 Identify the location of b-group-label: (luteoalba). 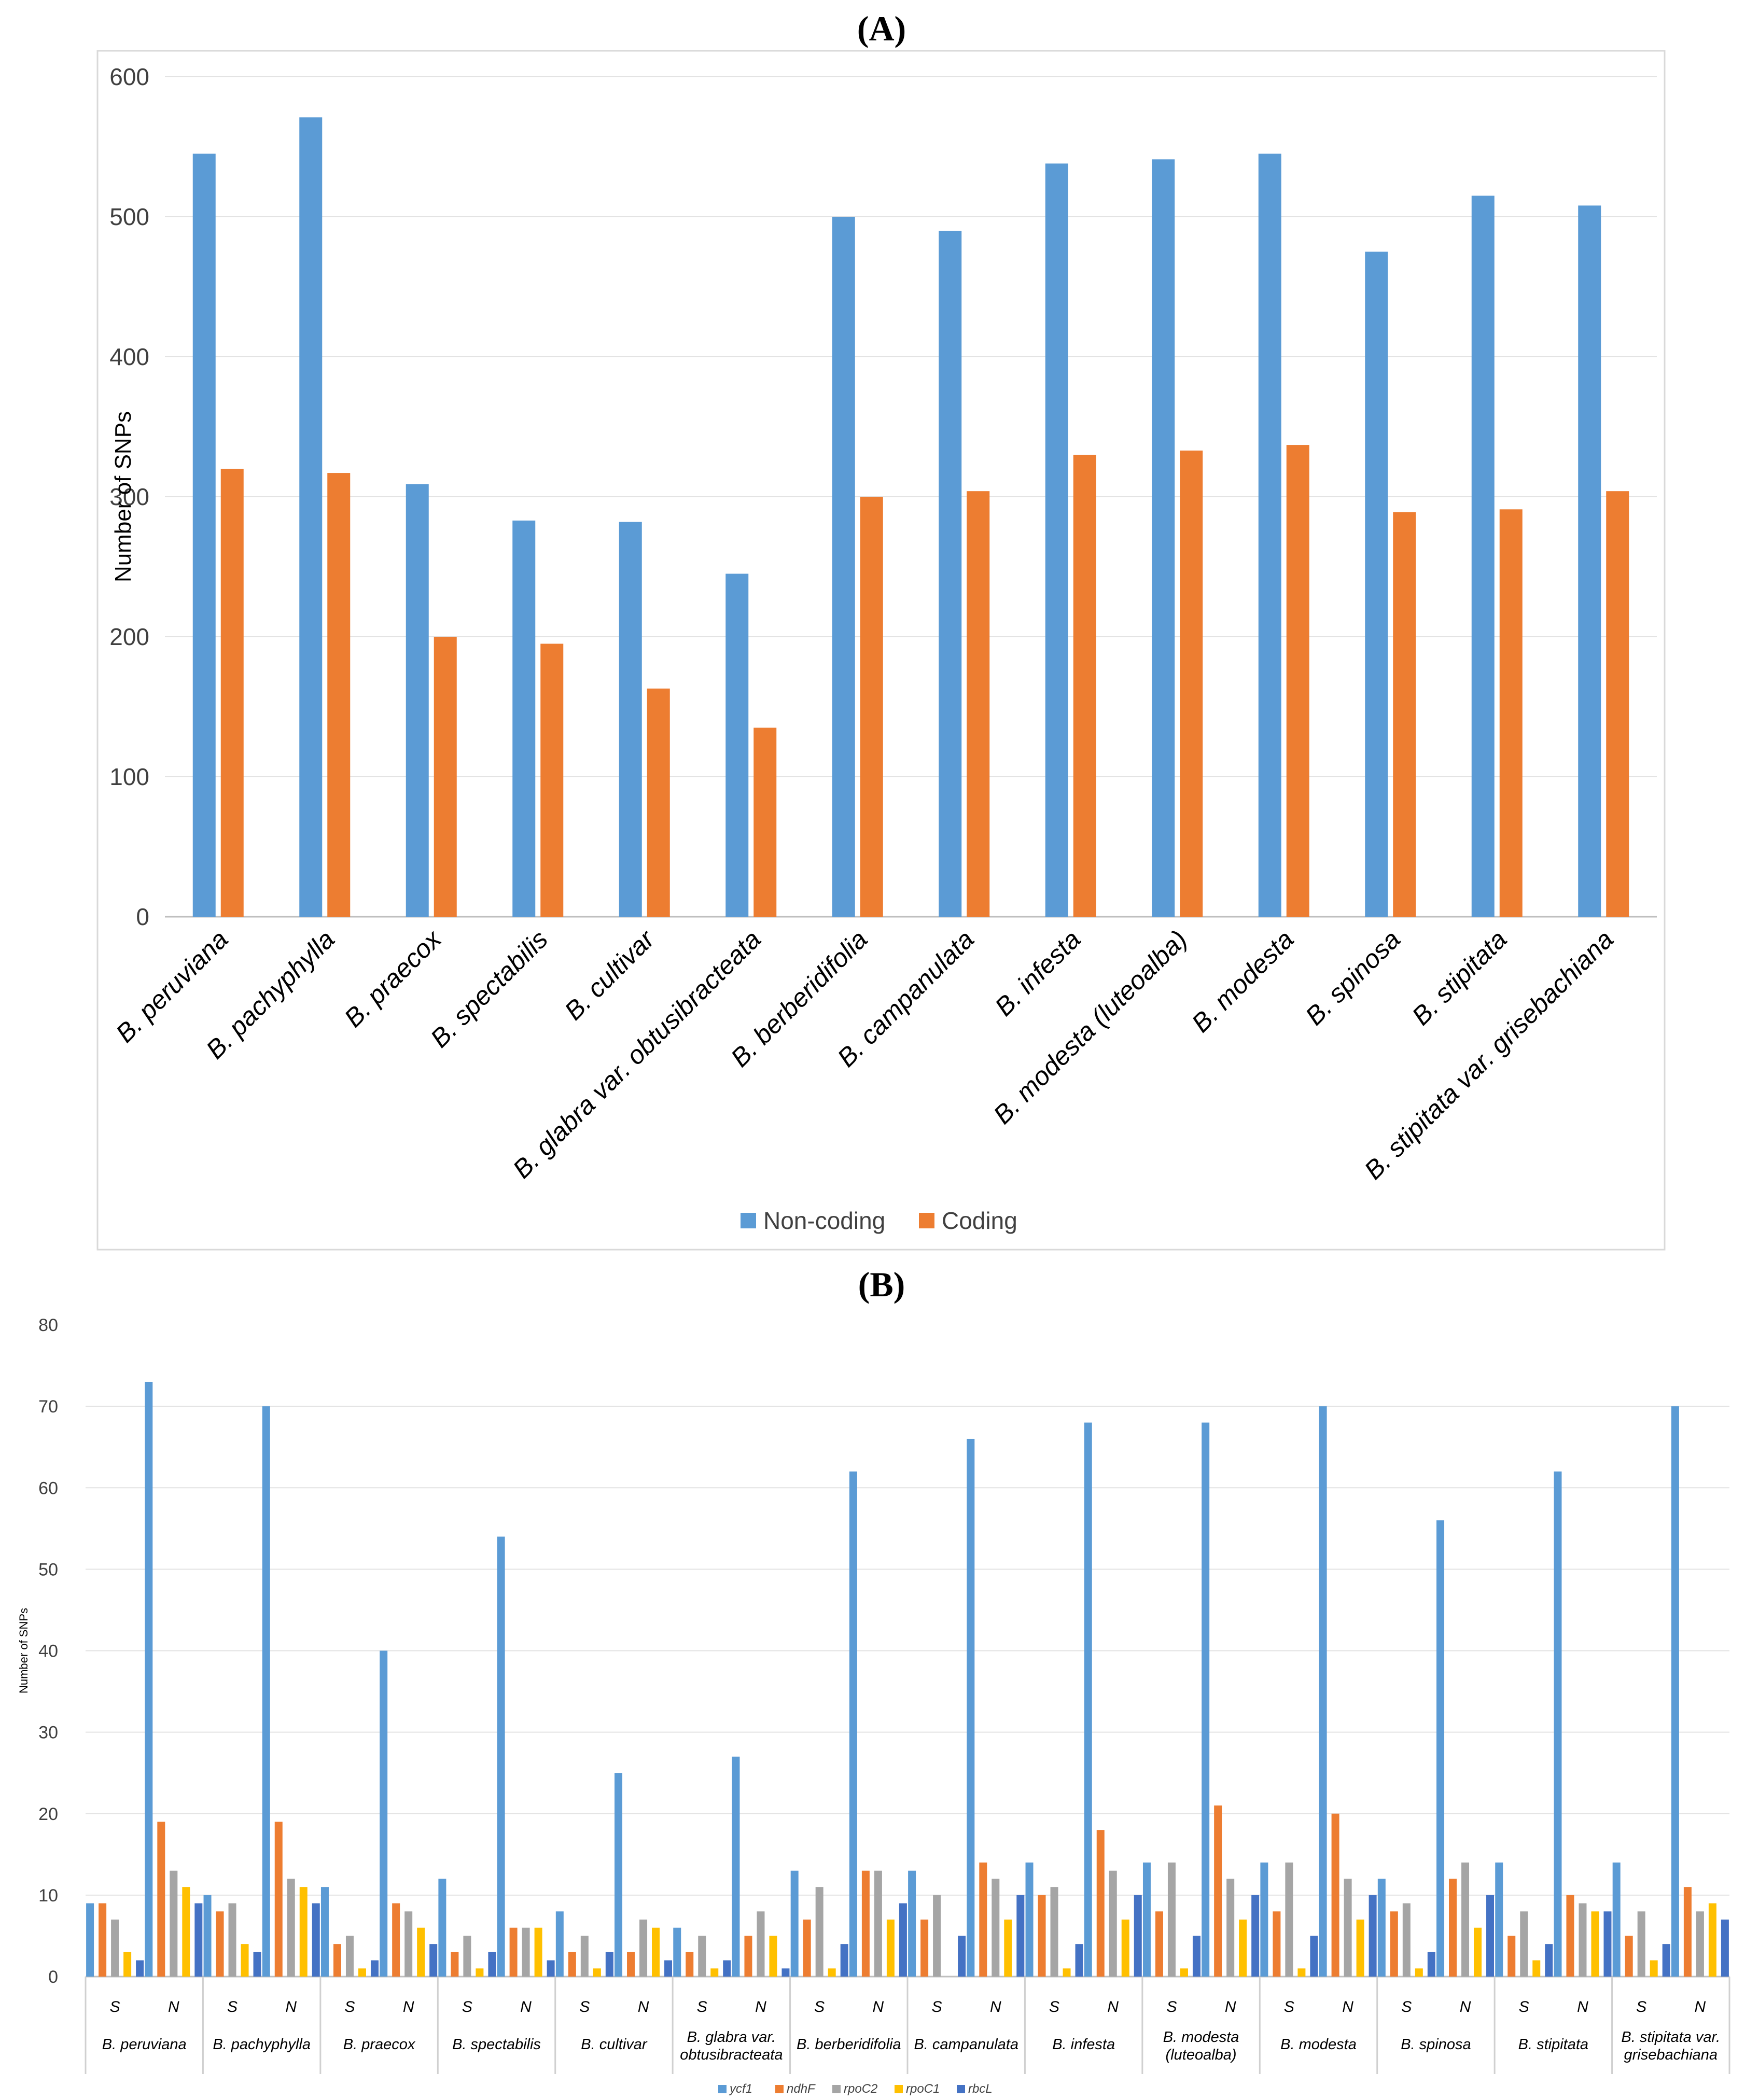
(1201, 2055).